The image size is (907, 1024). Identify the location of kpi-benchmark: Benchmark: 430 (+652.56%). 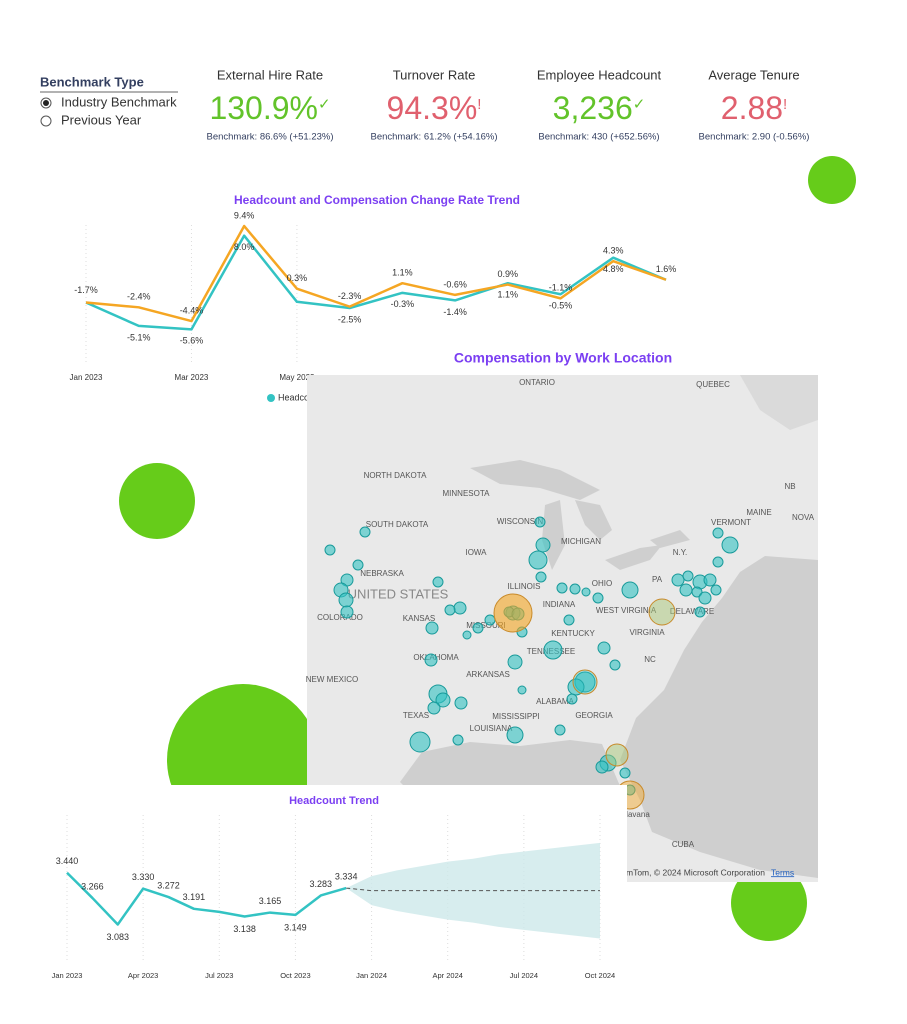
(598, 137).